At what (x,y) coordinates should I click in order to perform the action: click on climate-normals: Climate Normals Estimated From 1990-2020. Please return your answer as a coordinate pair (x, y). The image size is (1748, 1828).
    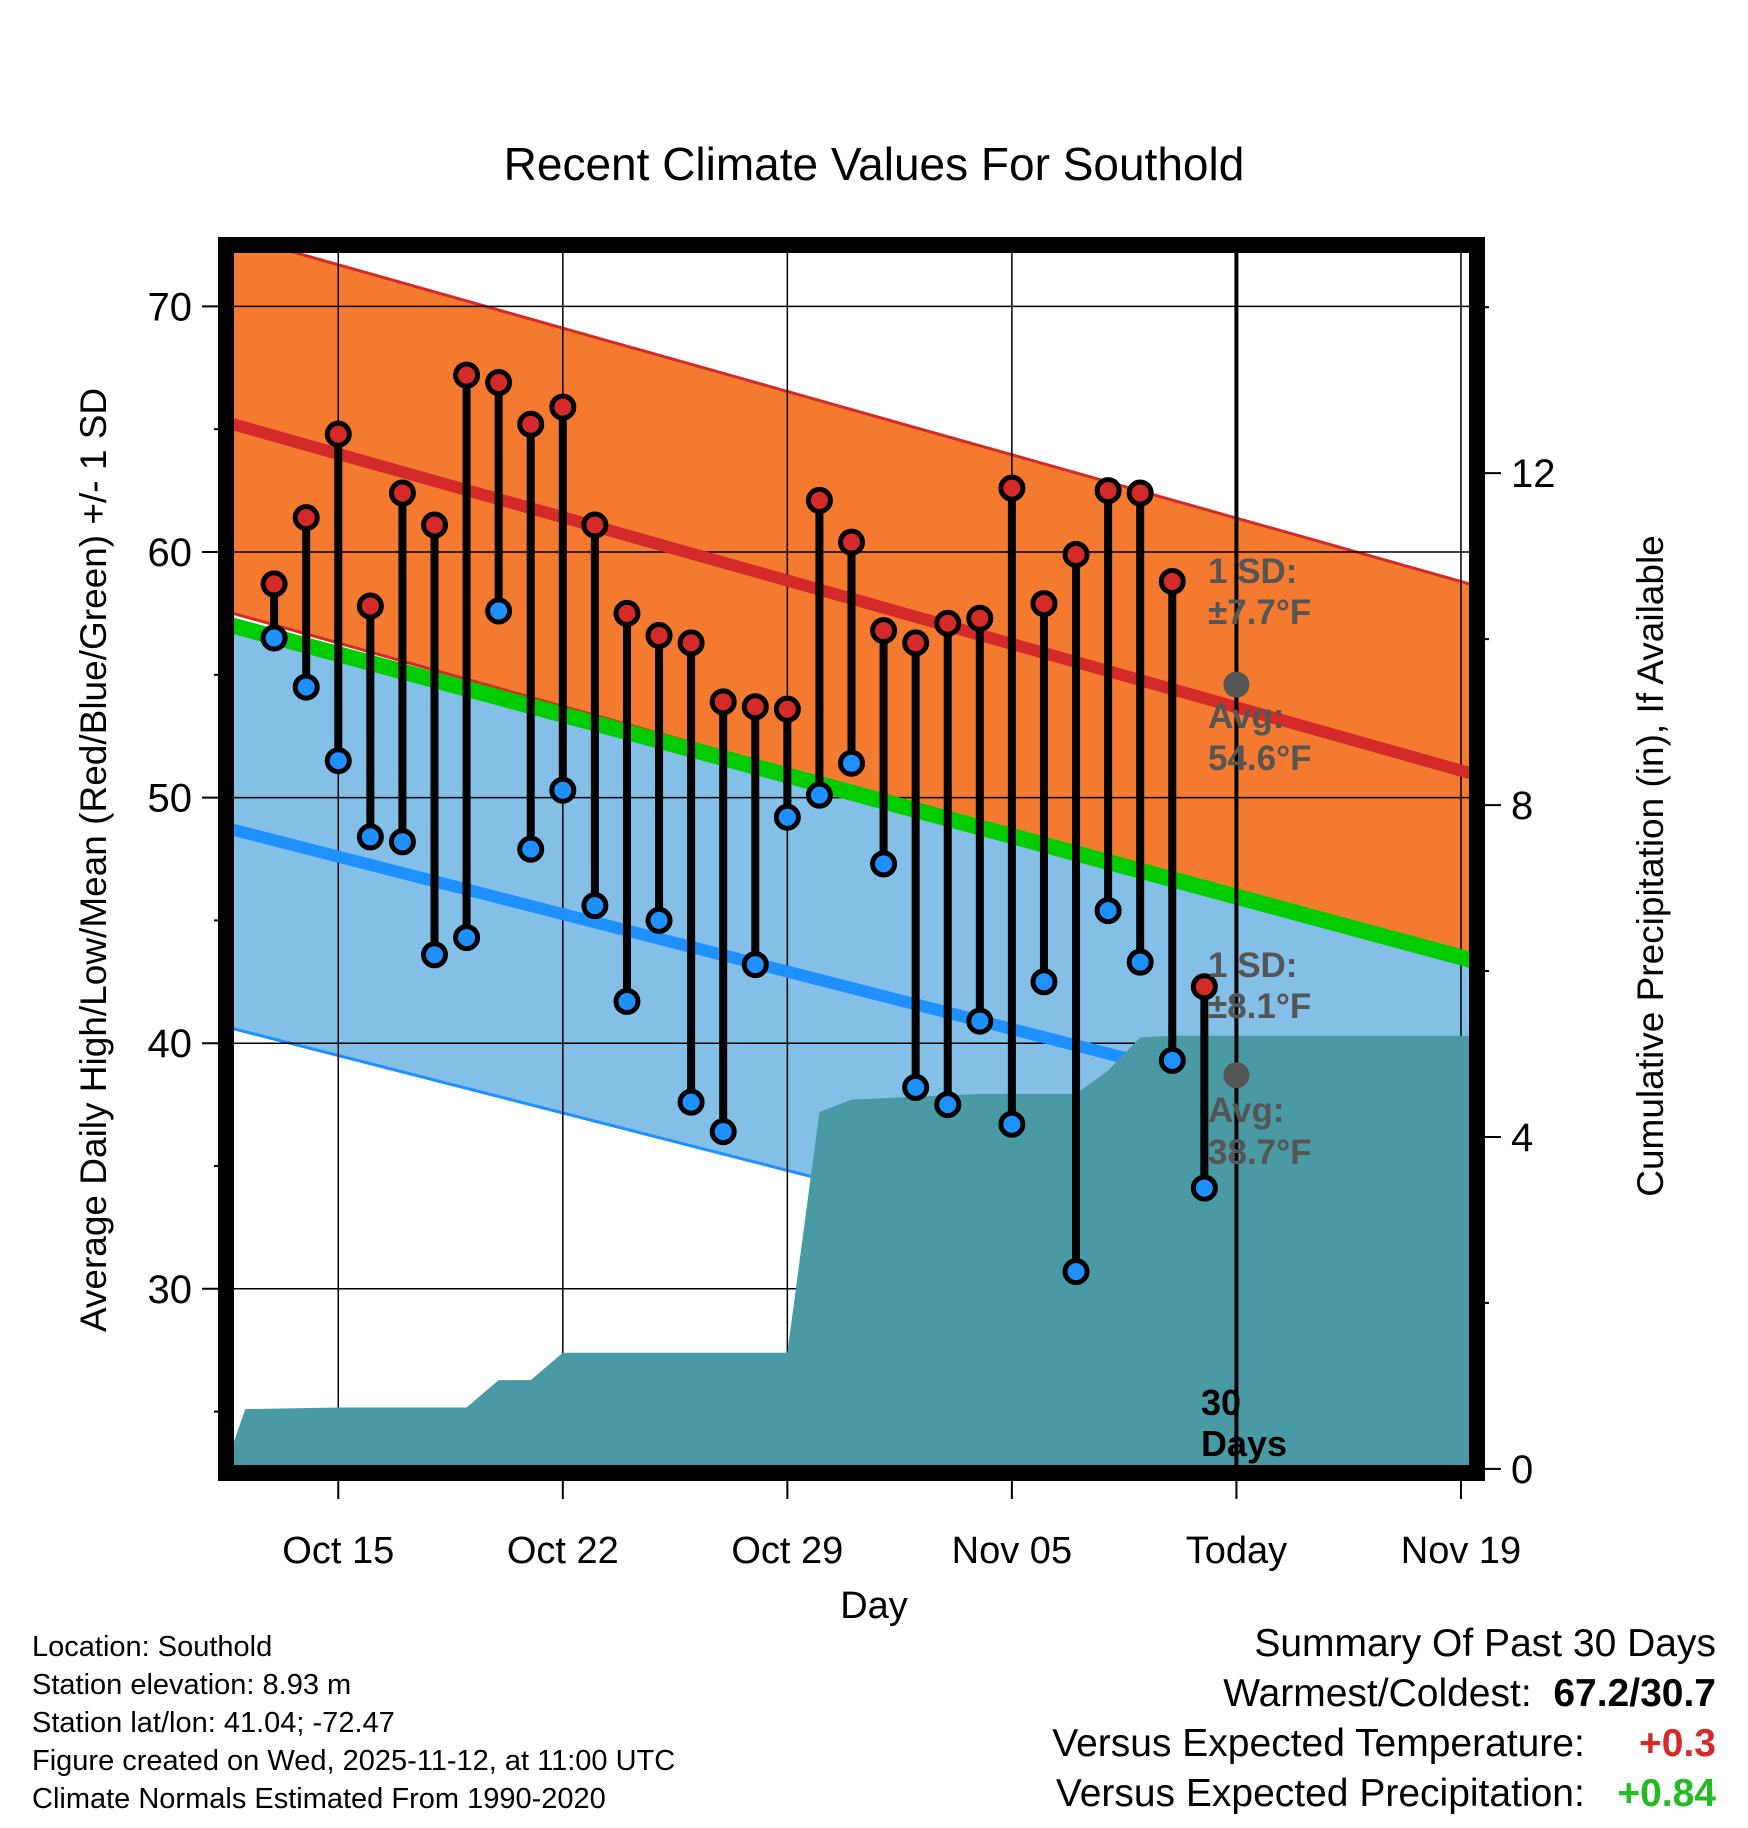
    Looking at the image, I should click on (319, 1799).